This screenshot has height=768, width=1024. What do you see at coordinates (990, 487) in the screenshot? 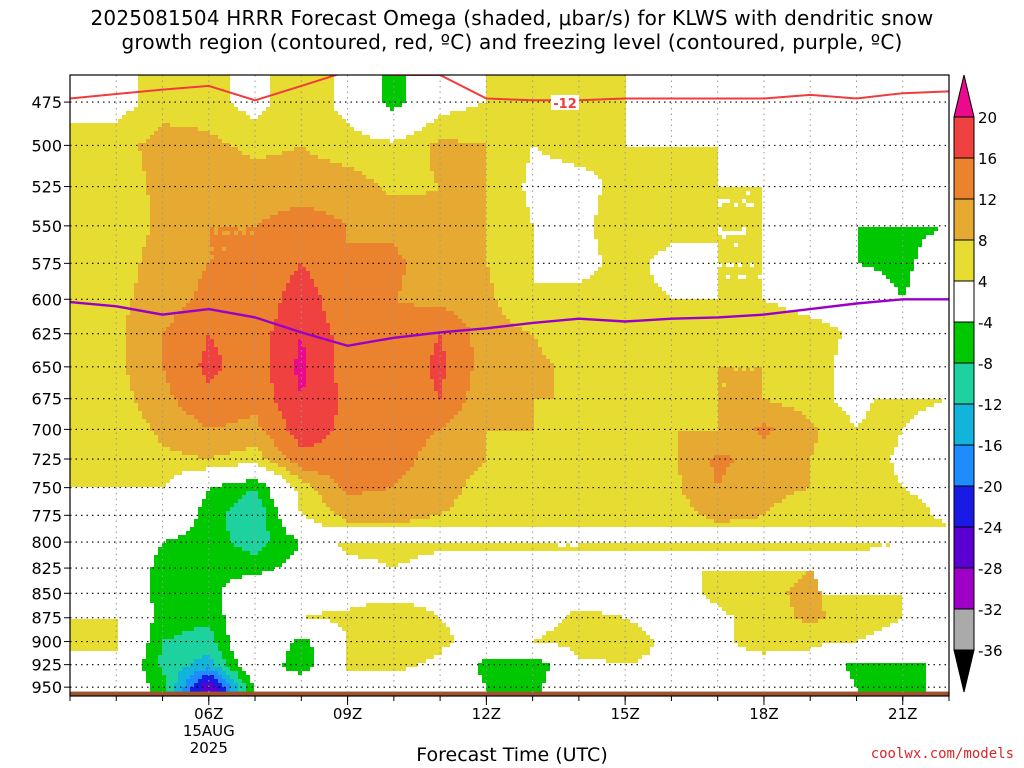
I see `colorbar-tick-label: -20` at bounding box center [990, 487].